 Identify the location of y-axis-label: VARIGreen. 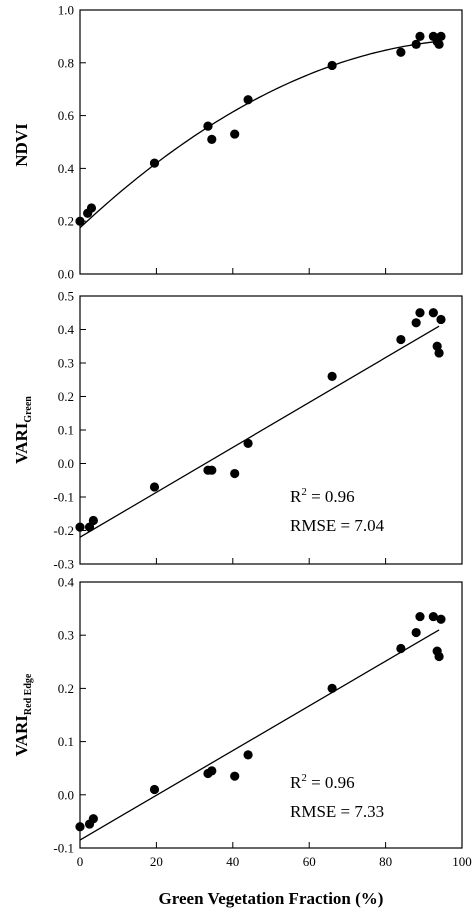
(23, 430).